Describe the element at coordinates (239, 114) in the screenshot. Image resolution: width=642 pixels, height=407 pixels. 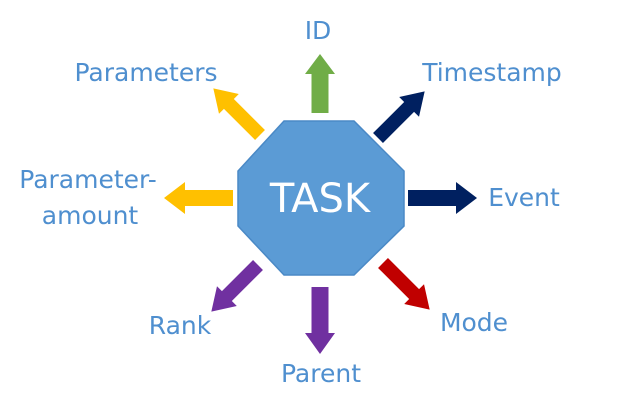
I see `arrow-up-left-icon` at that location.